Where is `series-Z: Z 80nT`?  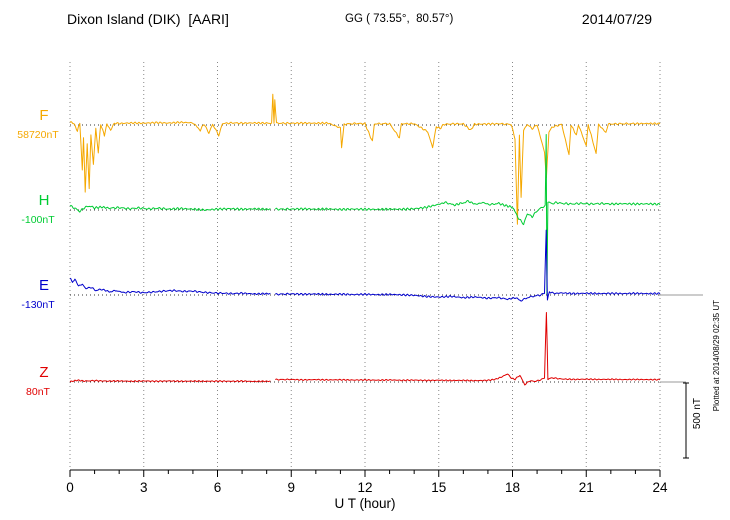
series-Z: Z 80nT is located at coordinates (343, 355).